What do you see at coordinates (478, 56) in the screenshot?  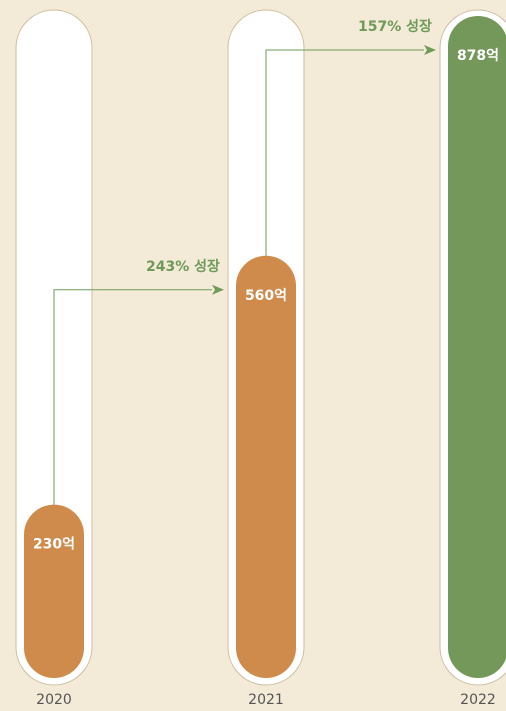 I see `value-label: 878억` at bounding box center [478, 56].